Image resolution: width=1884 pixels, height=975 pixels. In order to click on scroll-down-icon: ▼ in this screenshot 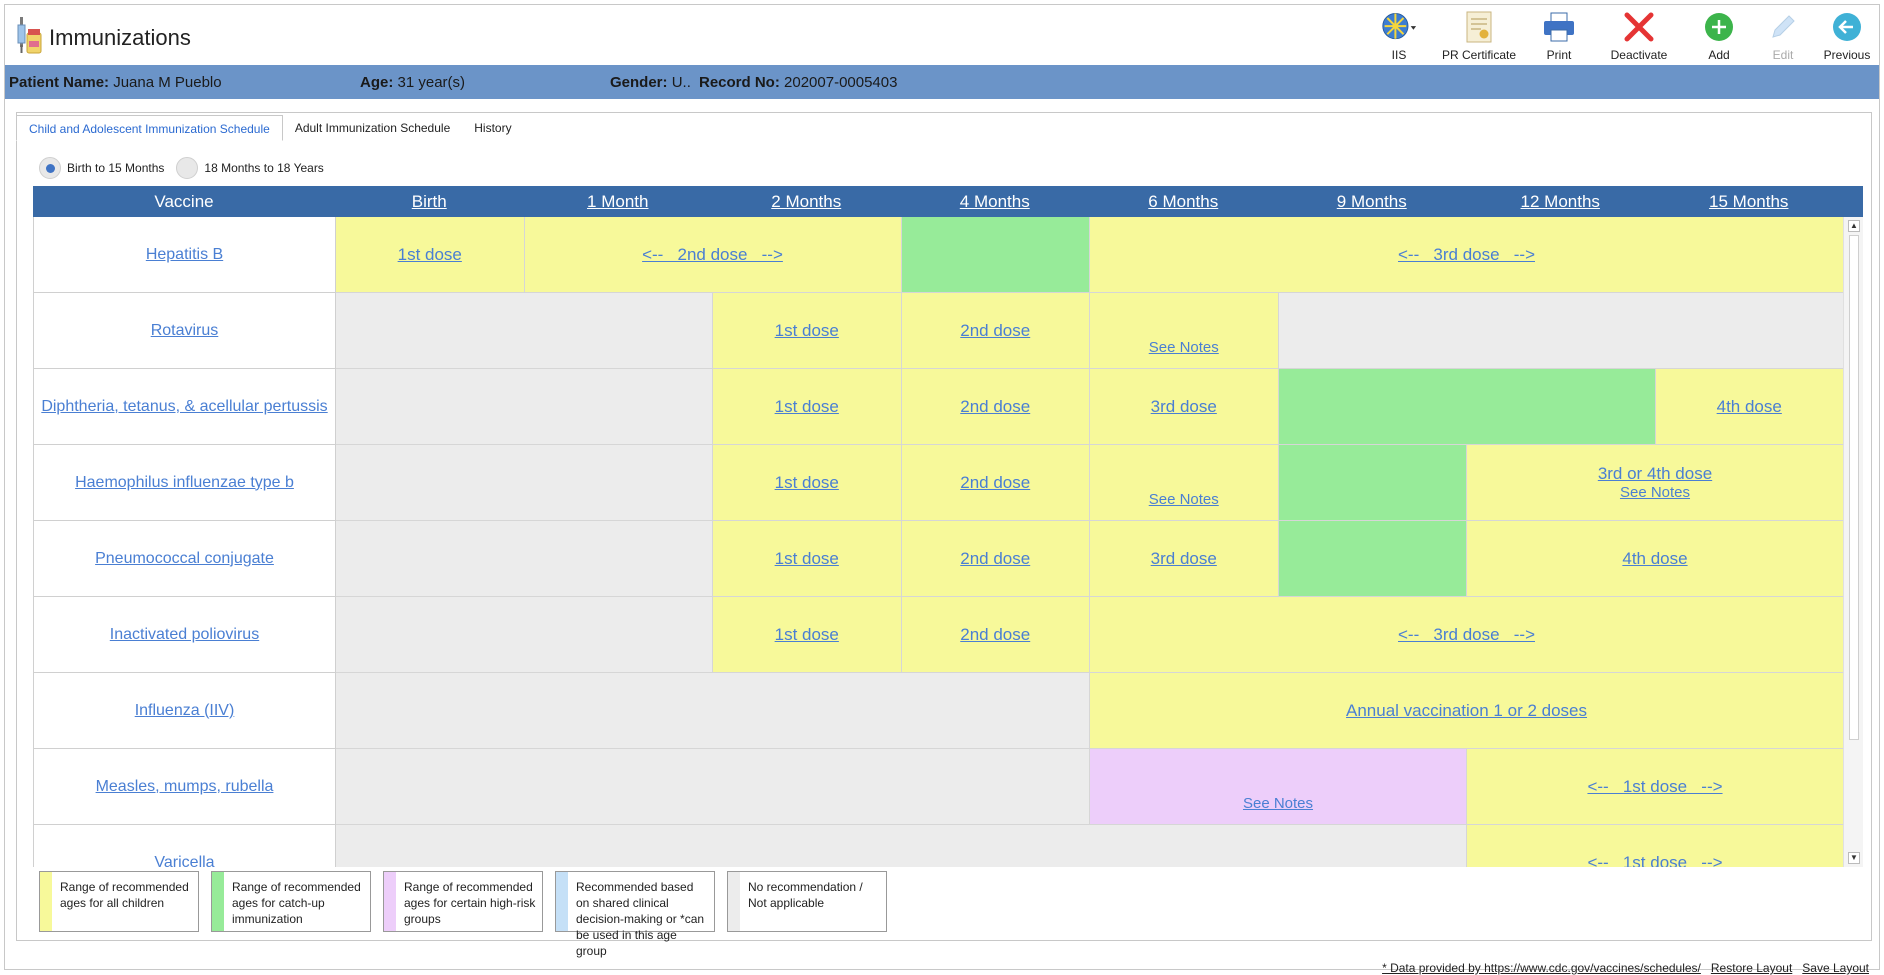, I will do `click(1854, 858)`.